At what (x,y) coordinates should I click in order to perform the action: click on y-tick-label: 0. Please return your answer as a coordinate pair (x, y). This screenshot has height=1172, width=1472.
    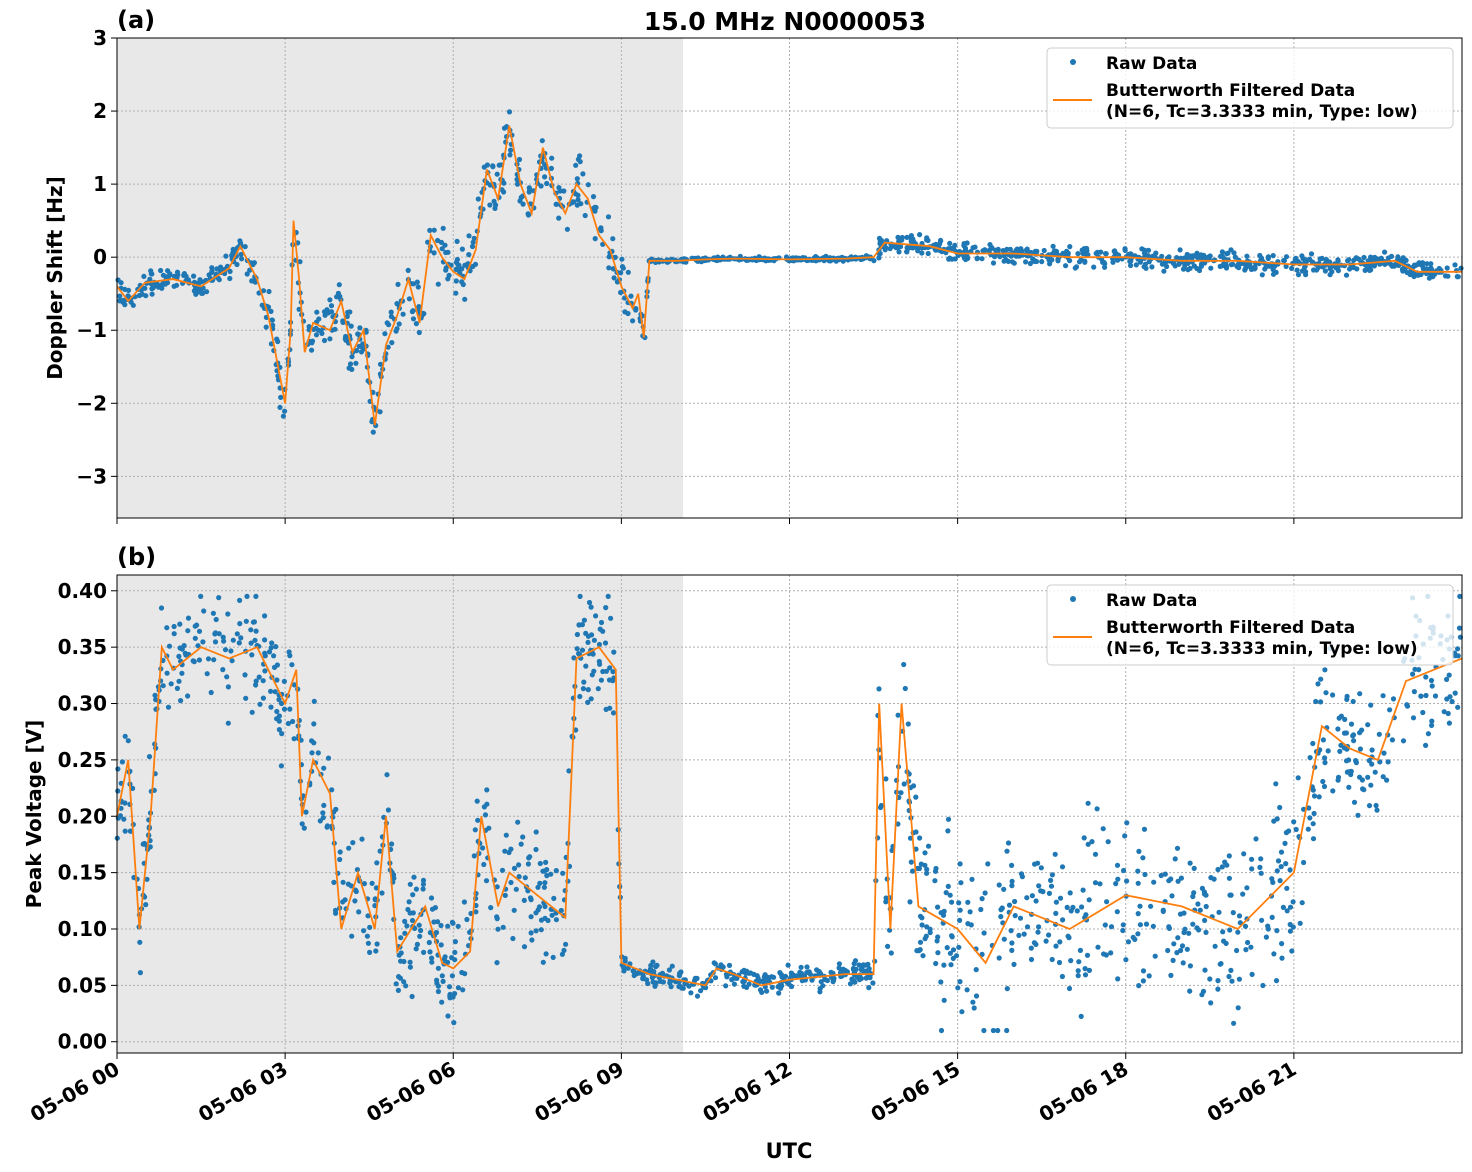
    Looking at the image, I should click on (100, 257).